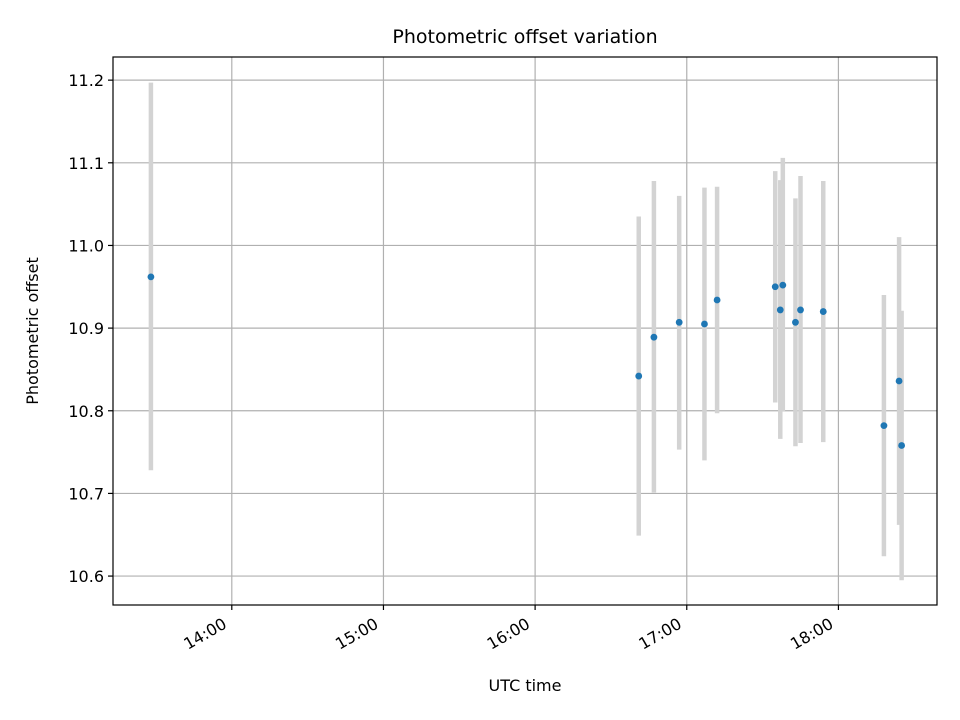 This screenshot has height=720, width=960. What do you see at coordinates (86, 576) in the screenshot?
I see `y-tick-label: 10.6` at bounding box center [86, 576].